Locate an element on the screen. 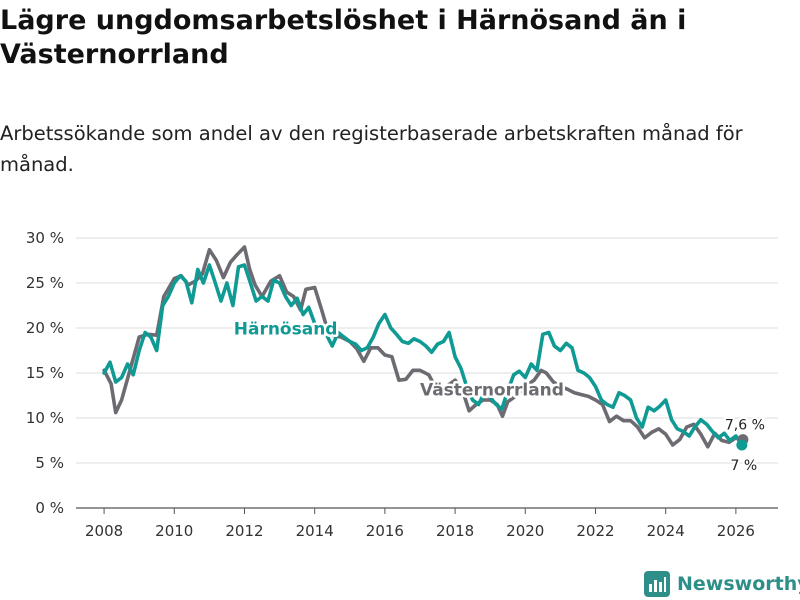  y-tick-label: 20 % is located at coordinates (45, 328).